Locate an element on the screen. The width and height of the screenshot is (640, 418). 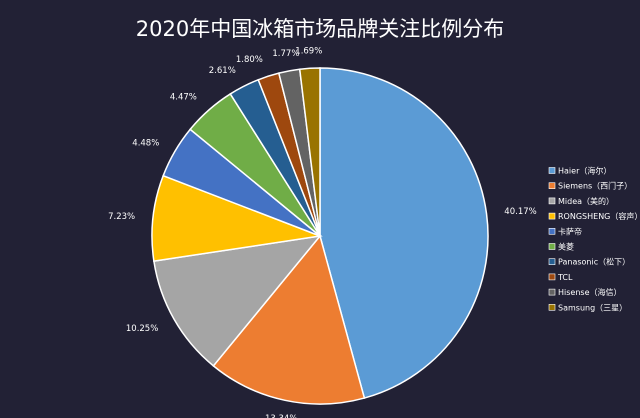
data-label: 1.80% is located at coordinates (249, 60).